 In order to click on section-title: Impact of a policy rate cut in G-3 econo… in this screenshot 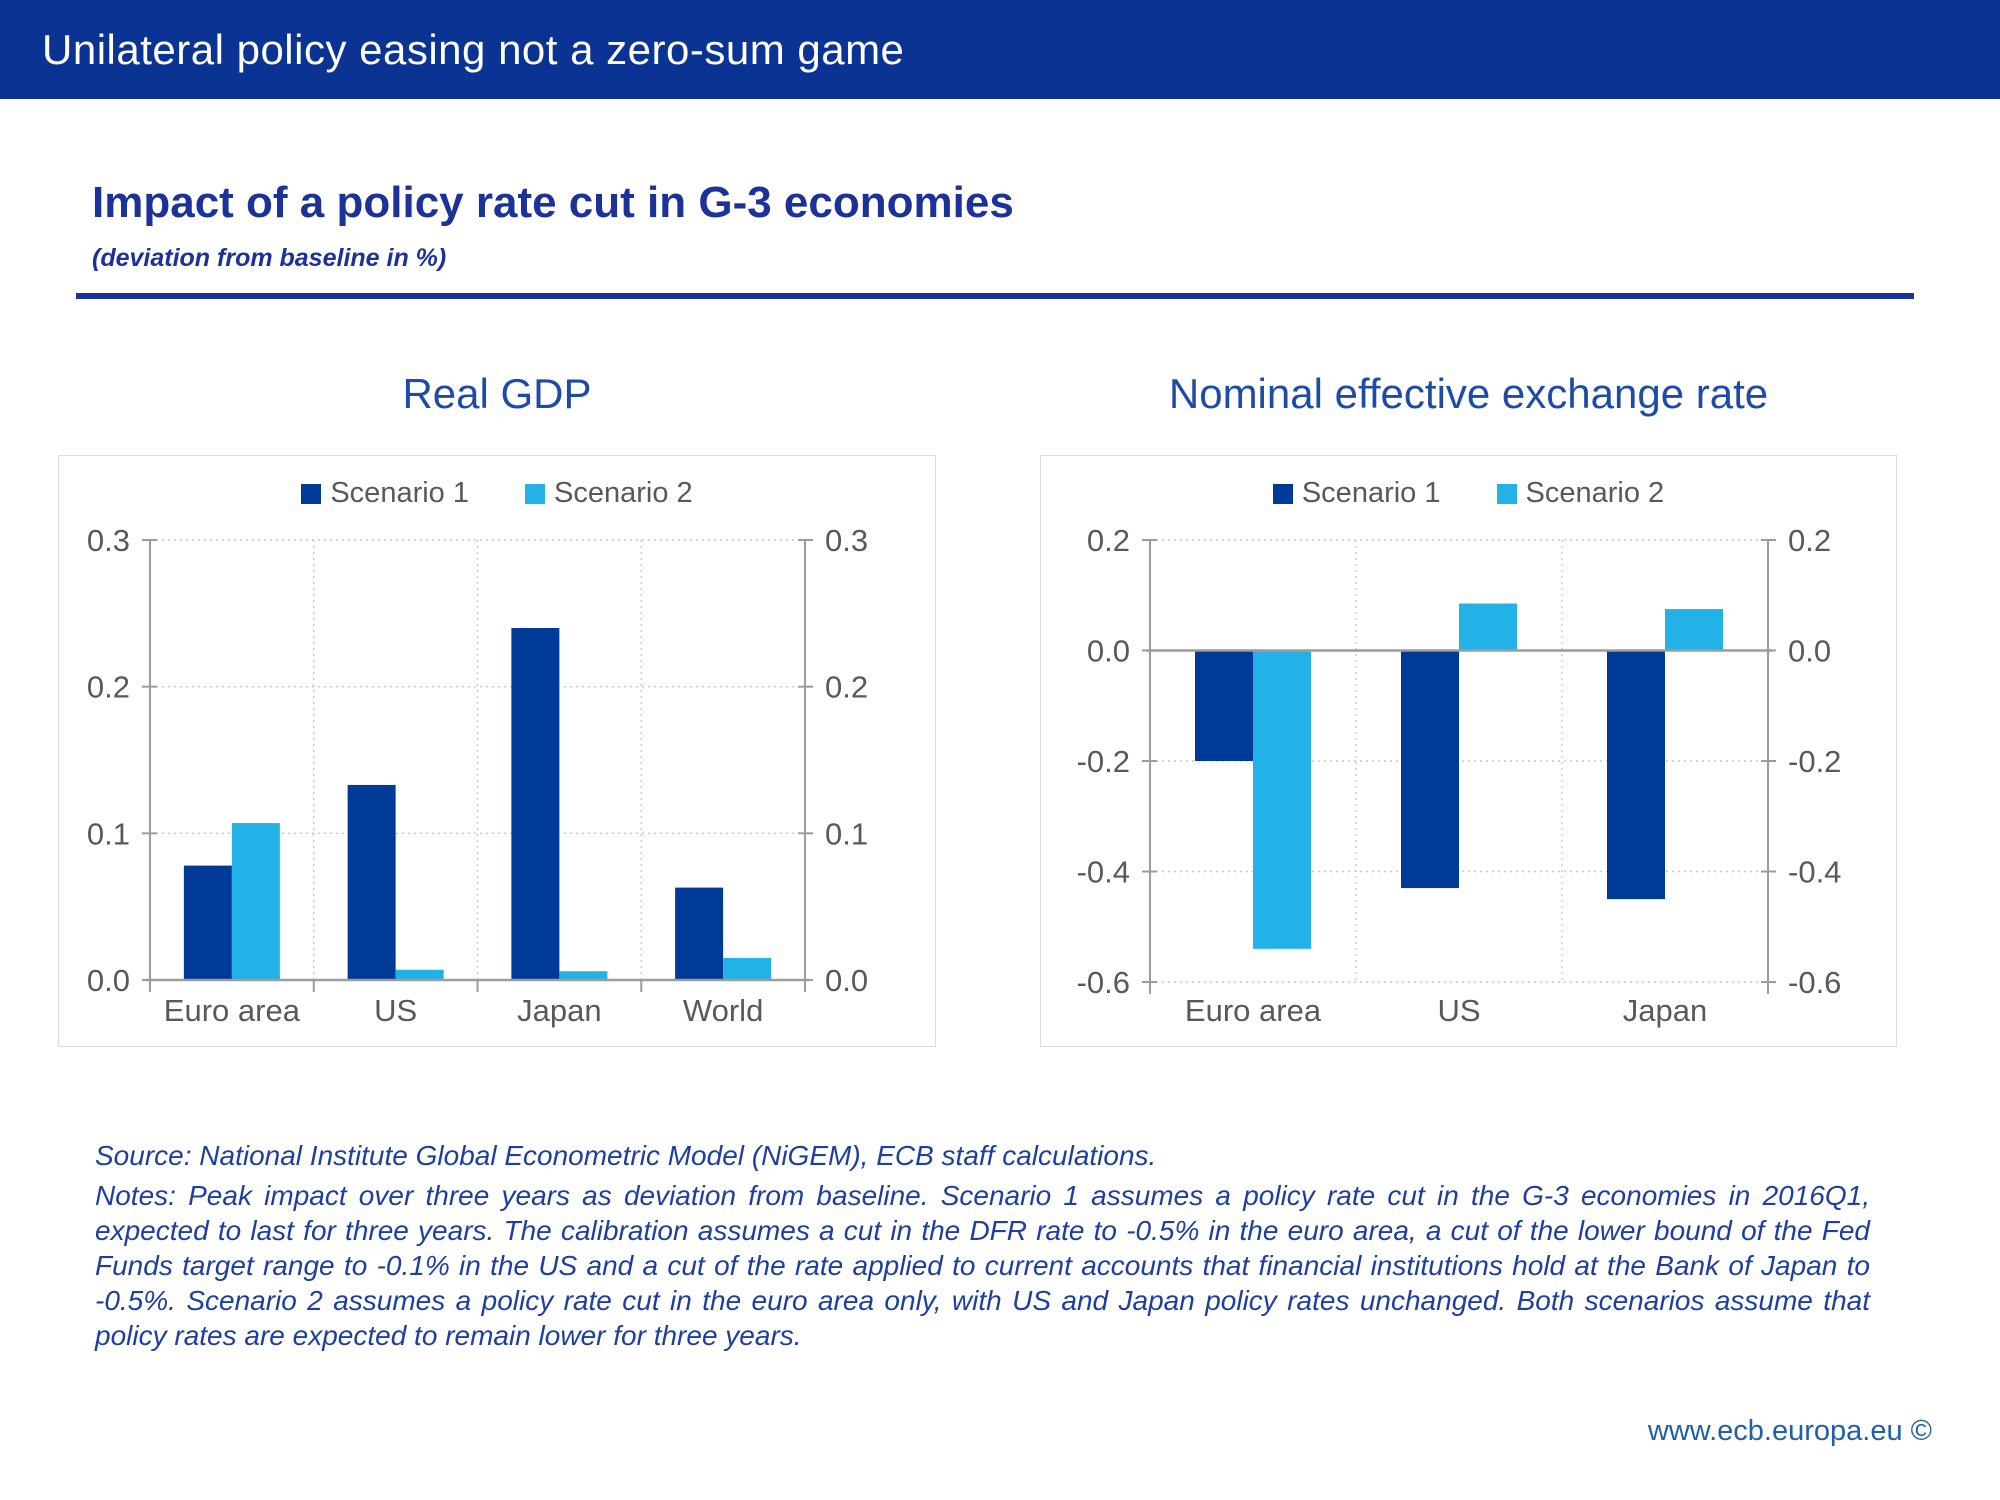, I will do `click(553, 202)`.